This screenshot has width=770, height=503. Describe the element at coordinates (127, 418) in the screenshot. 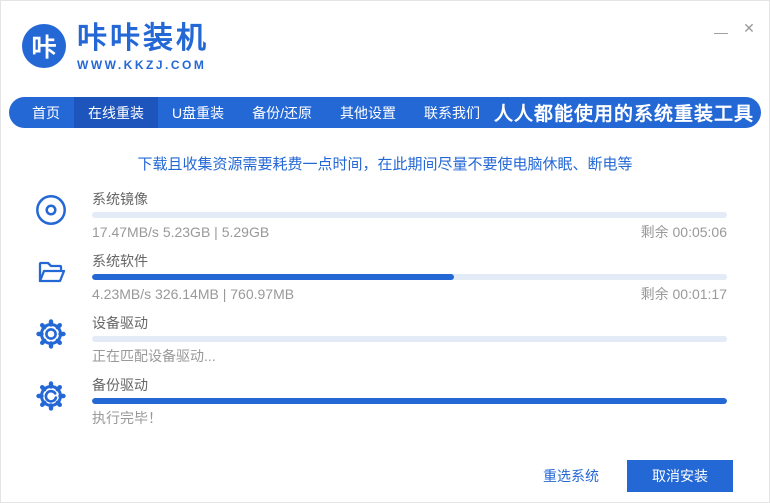

I see `task-status-text: 执行完毕！` at that location.